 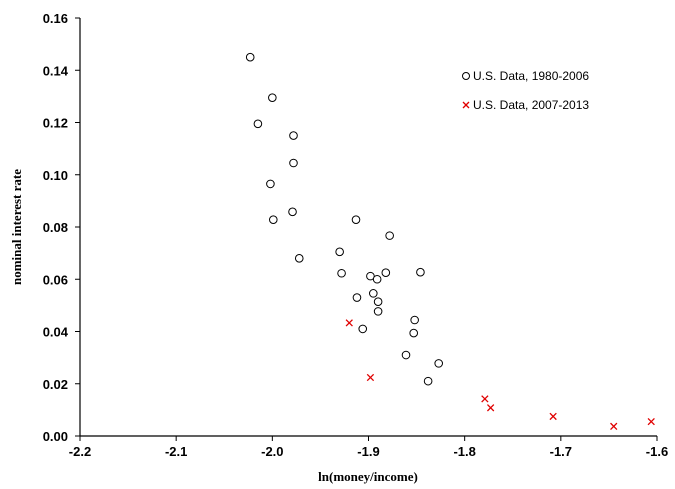 What do you see at coordinates (55, 175) in the screenshot?
I see `y-tick-label: 0.10` at bounding box center [55, 175].